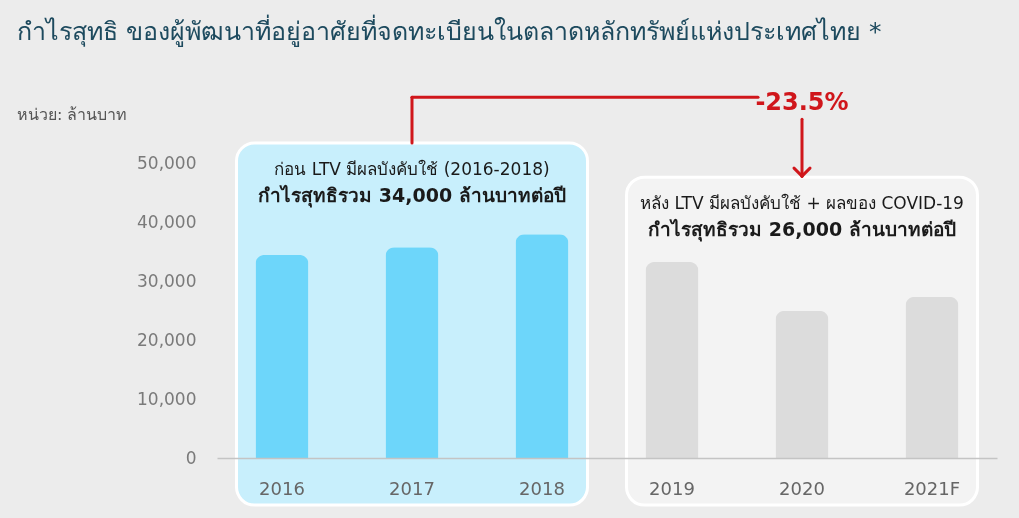 This screenshot has width=1019, height=518. I want to click on y-tick-label: 30,000, so click(167, 280).